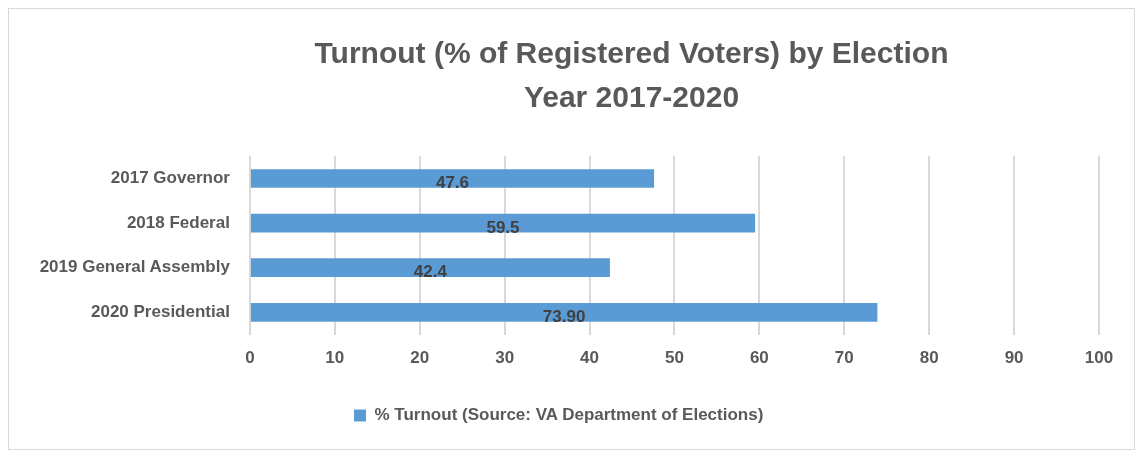  I want to click on x-tick-label: 50, so click(674, 358).